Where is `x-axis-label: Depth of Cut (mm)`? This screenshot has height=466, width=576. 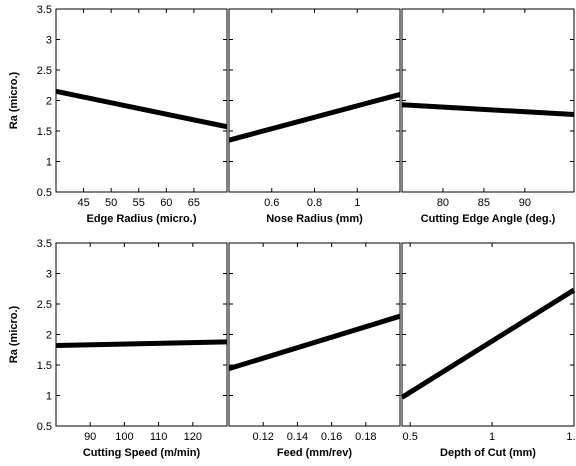
x-axis-label: Depth of Cut (mm) is located at coordinates (488, 453).